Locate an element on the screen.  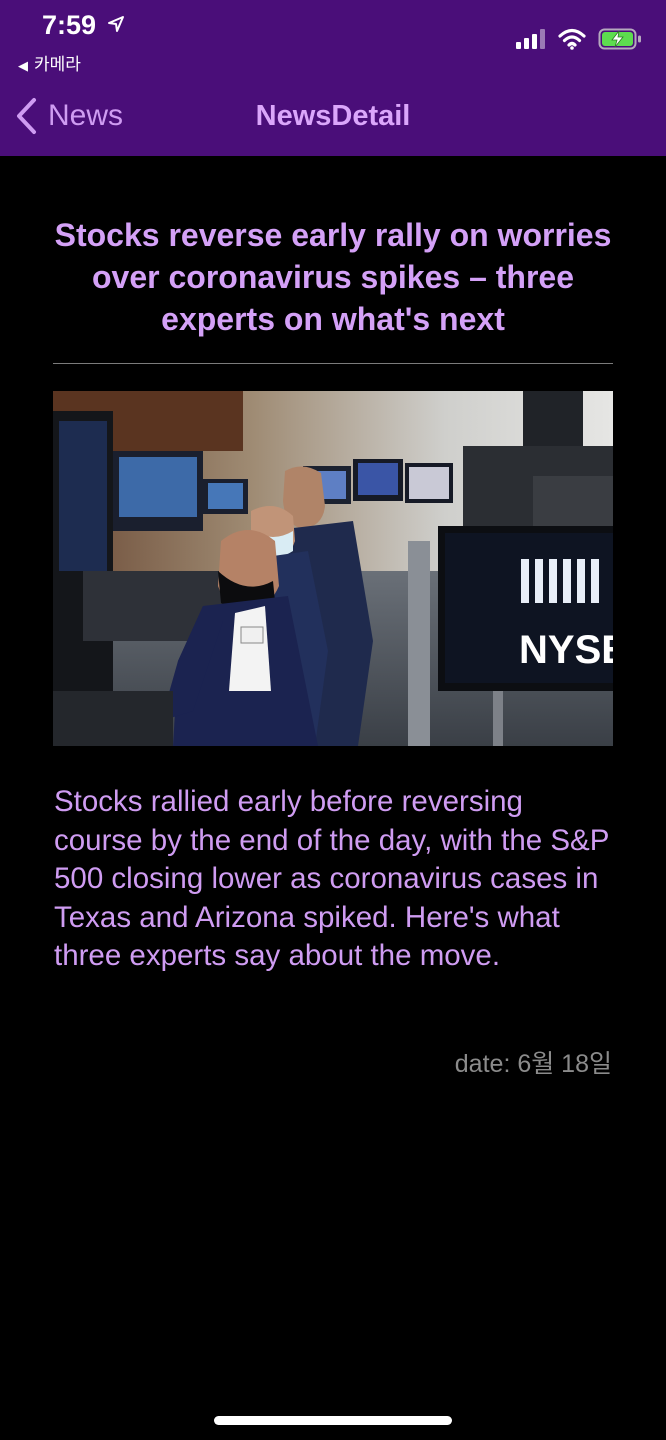
battery-charging-icon is located at coordinates (619, 39).